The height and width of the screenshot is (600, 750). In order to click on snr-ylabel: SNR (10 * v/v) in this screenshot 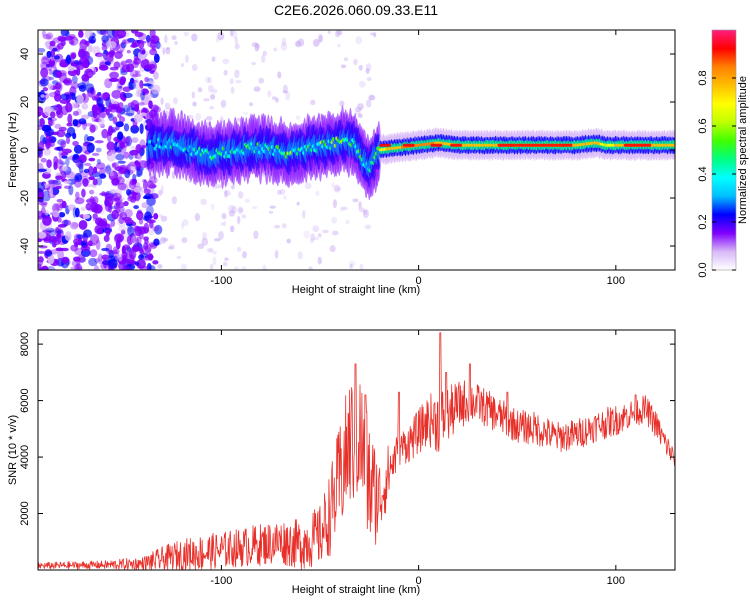, I will do `click(13, 450)`.